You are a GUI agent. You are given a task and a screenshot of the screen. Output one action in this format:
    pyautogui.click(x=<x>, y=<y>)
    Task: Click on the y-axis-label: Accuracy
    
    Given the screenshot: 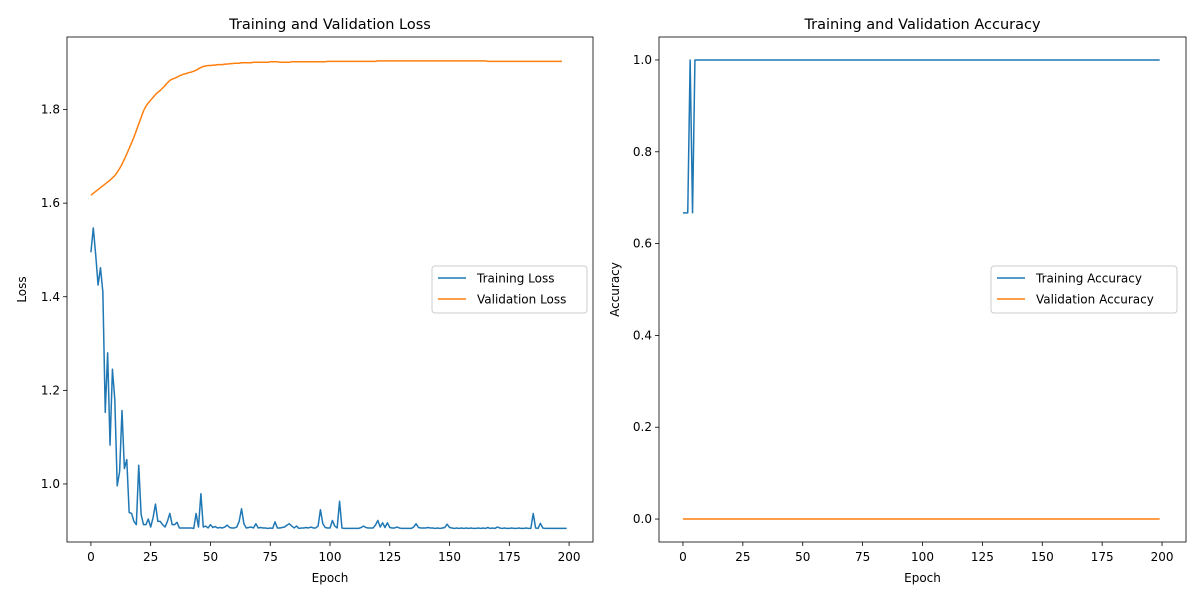 What is the action you would take?
    pyautogui.click(x=615, y=289)
    